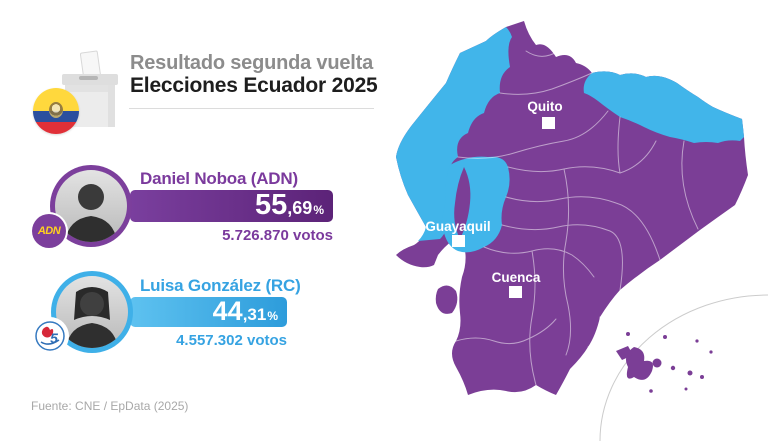 The width and height of the screenshot is (768, 441). I want to click on ballot-box-icon, so click(90, 88).